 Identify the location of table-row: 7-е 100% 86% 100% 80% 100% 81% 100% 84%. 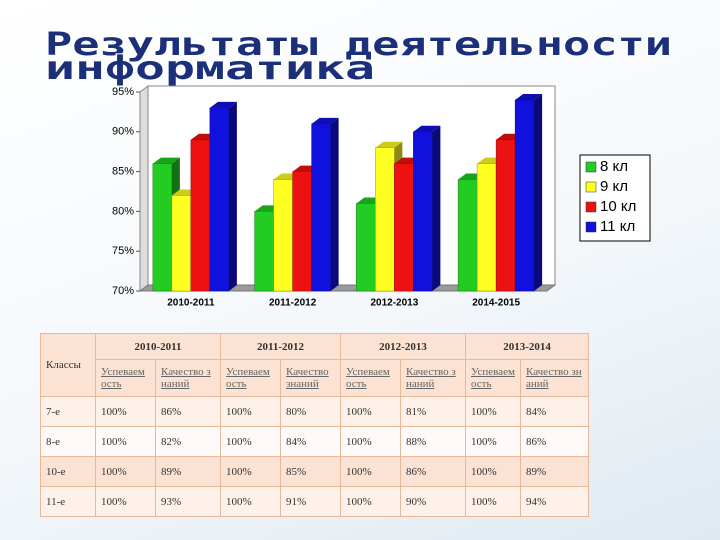
(315, 411).